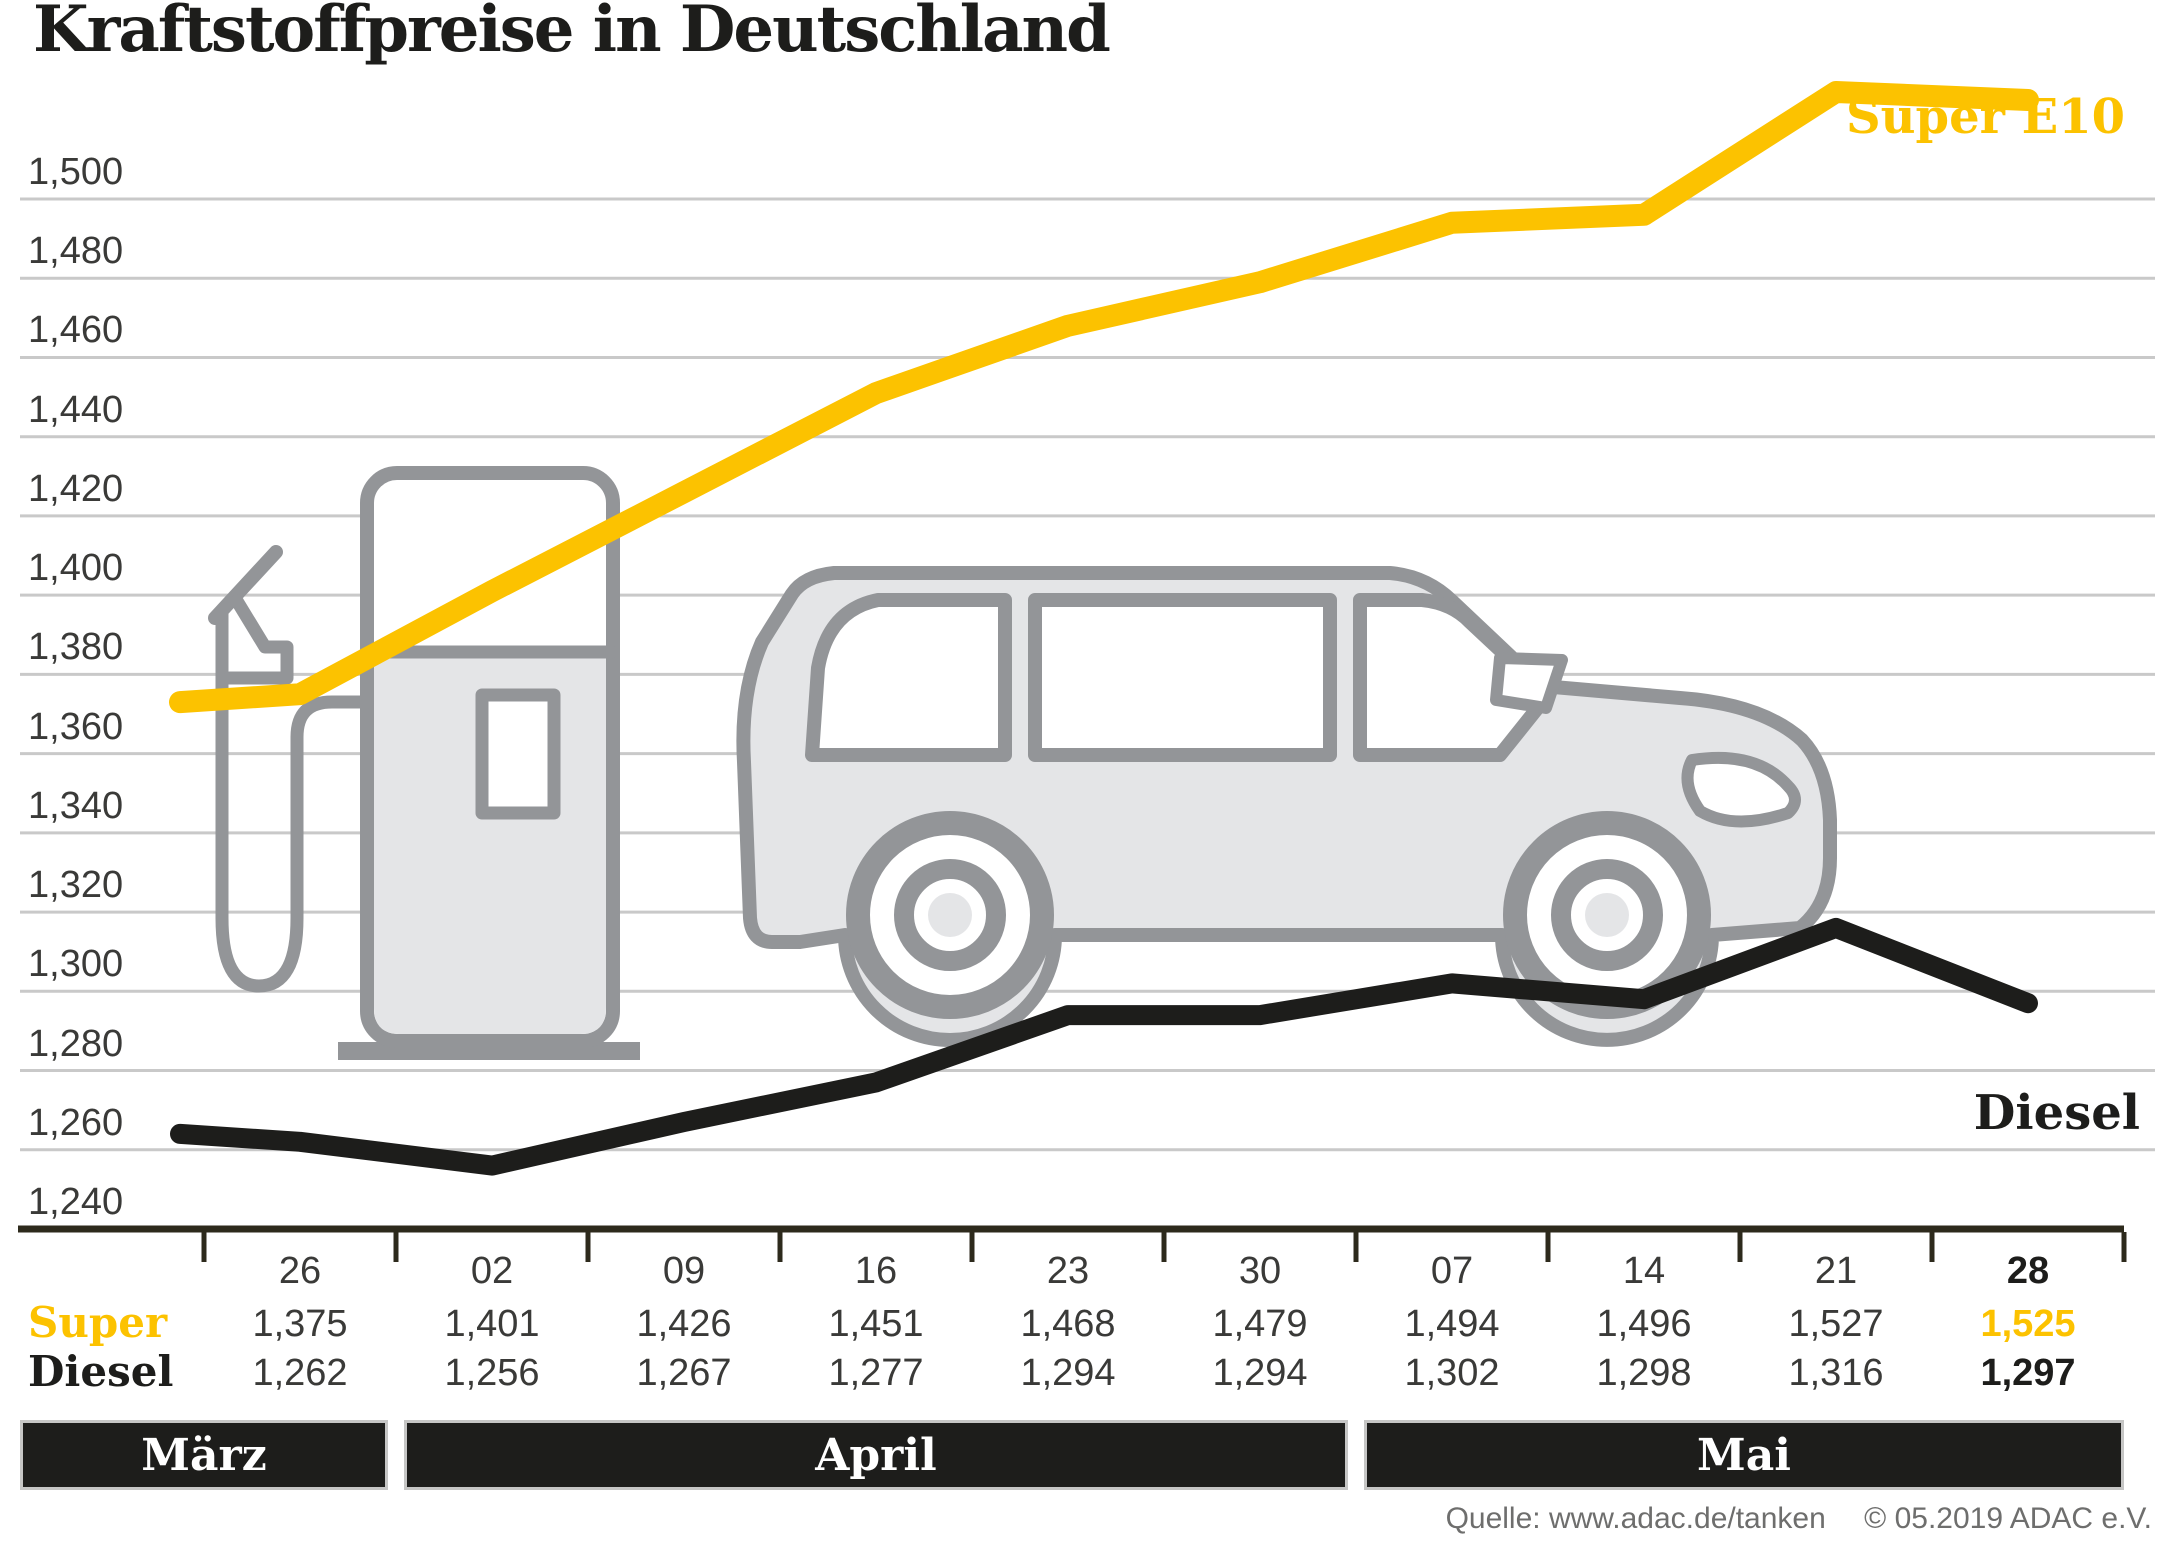 Image resolution: width=2163 pixels, height=1547 pixels. I want to click on y-axis-label-1400: 1,400, so click(76, 568).